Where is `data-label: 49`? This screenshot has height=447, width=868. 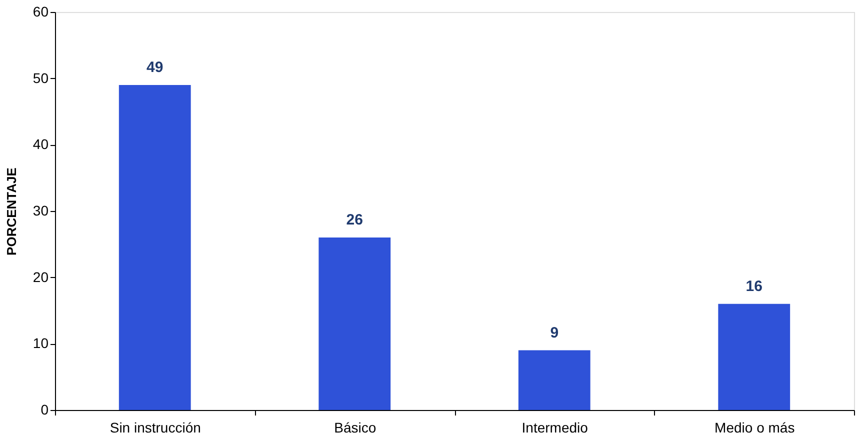 data-label: 49 is located at coordinates (155, 67).